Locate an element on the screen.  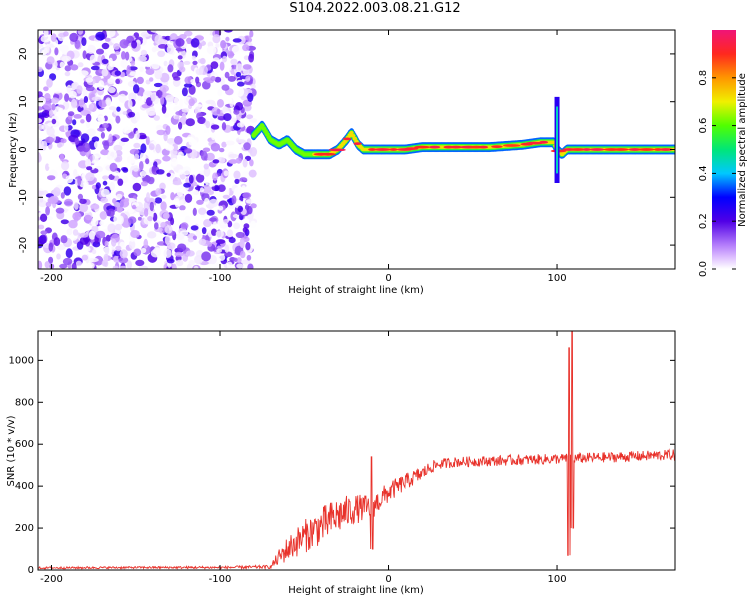
colorbar-tick-label: 0.2 is located at coordinates (703, 221).